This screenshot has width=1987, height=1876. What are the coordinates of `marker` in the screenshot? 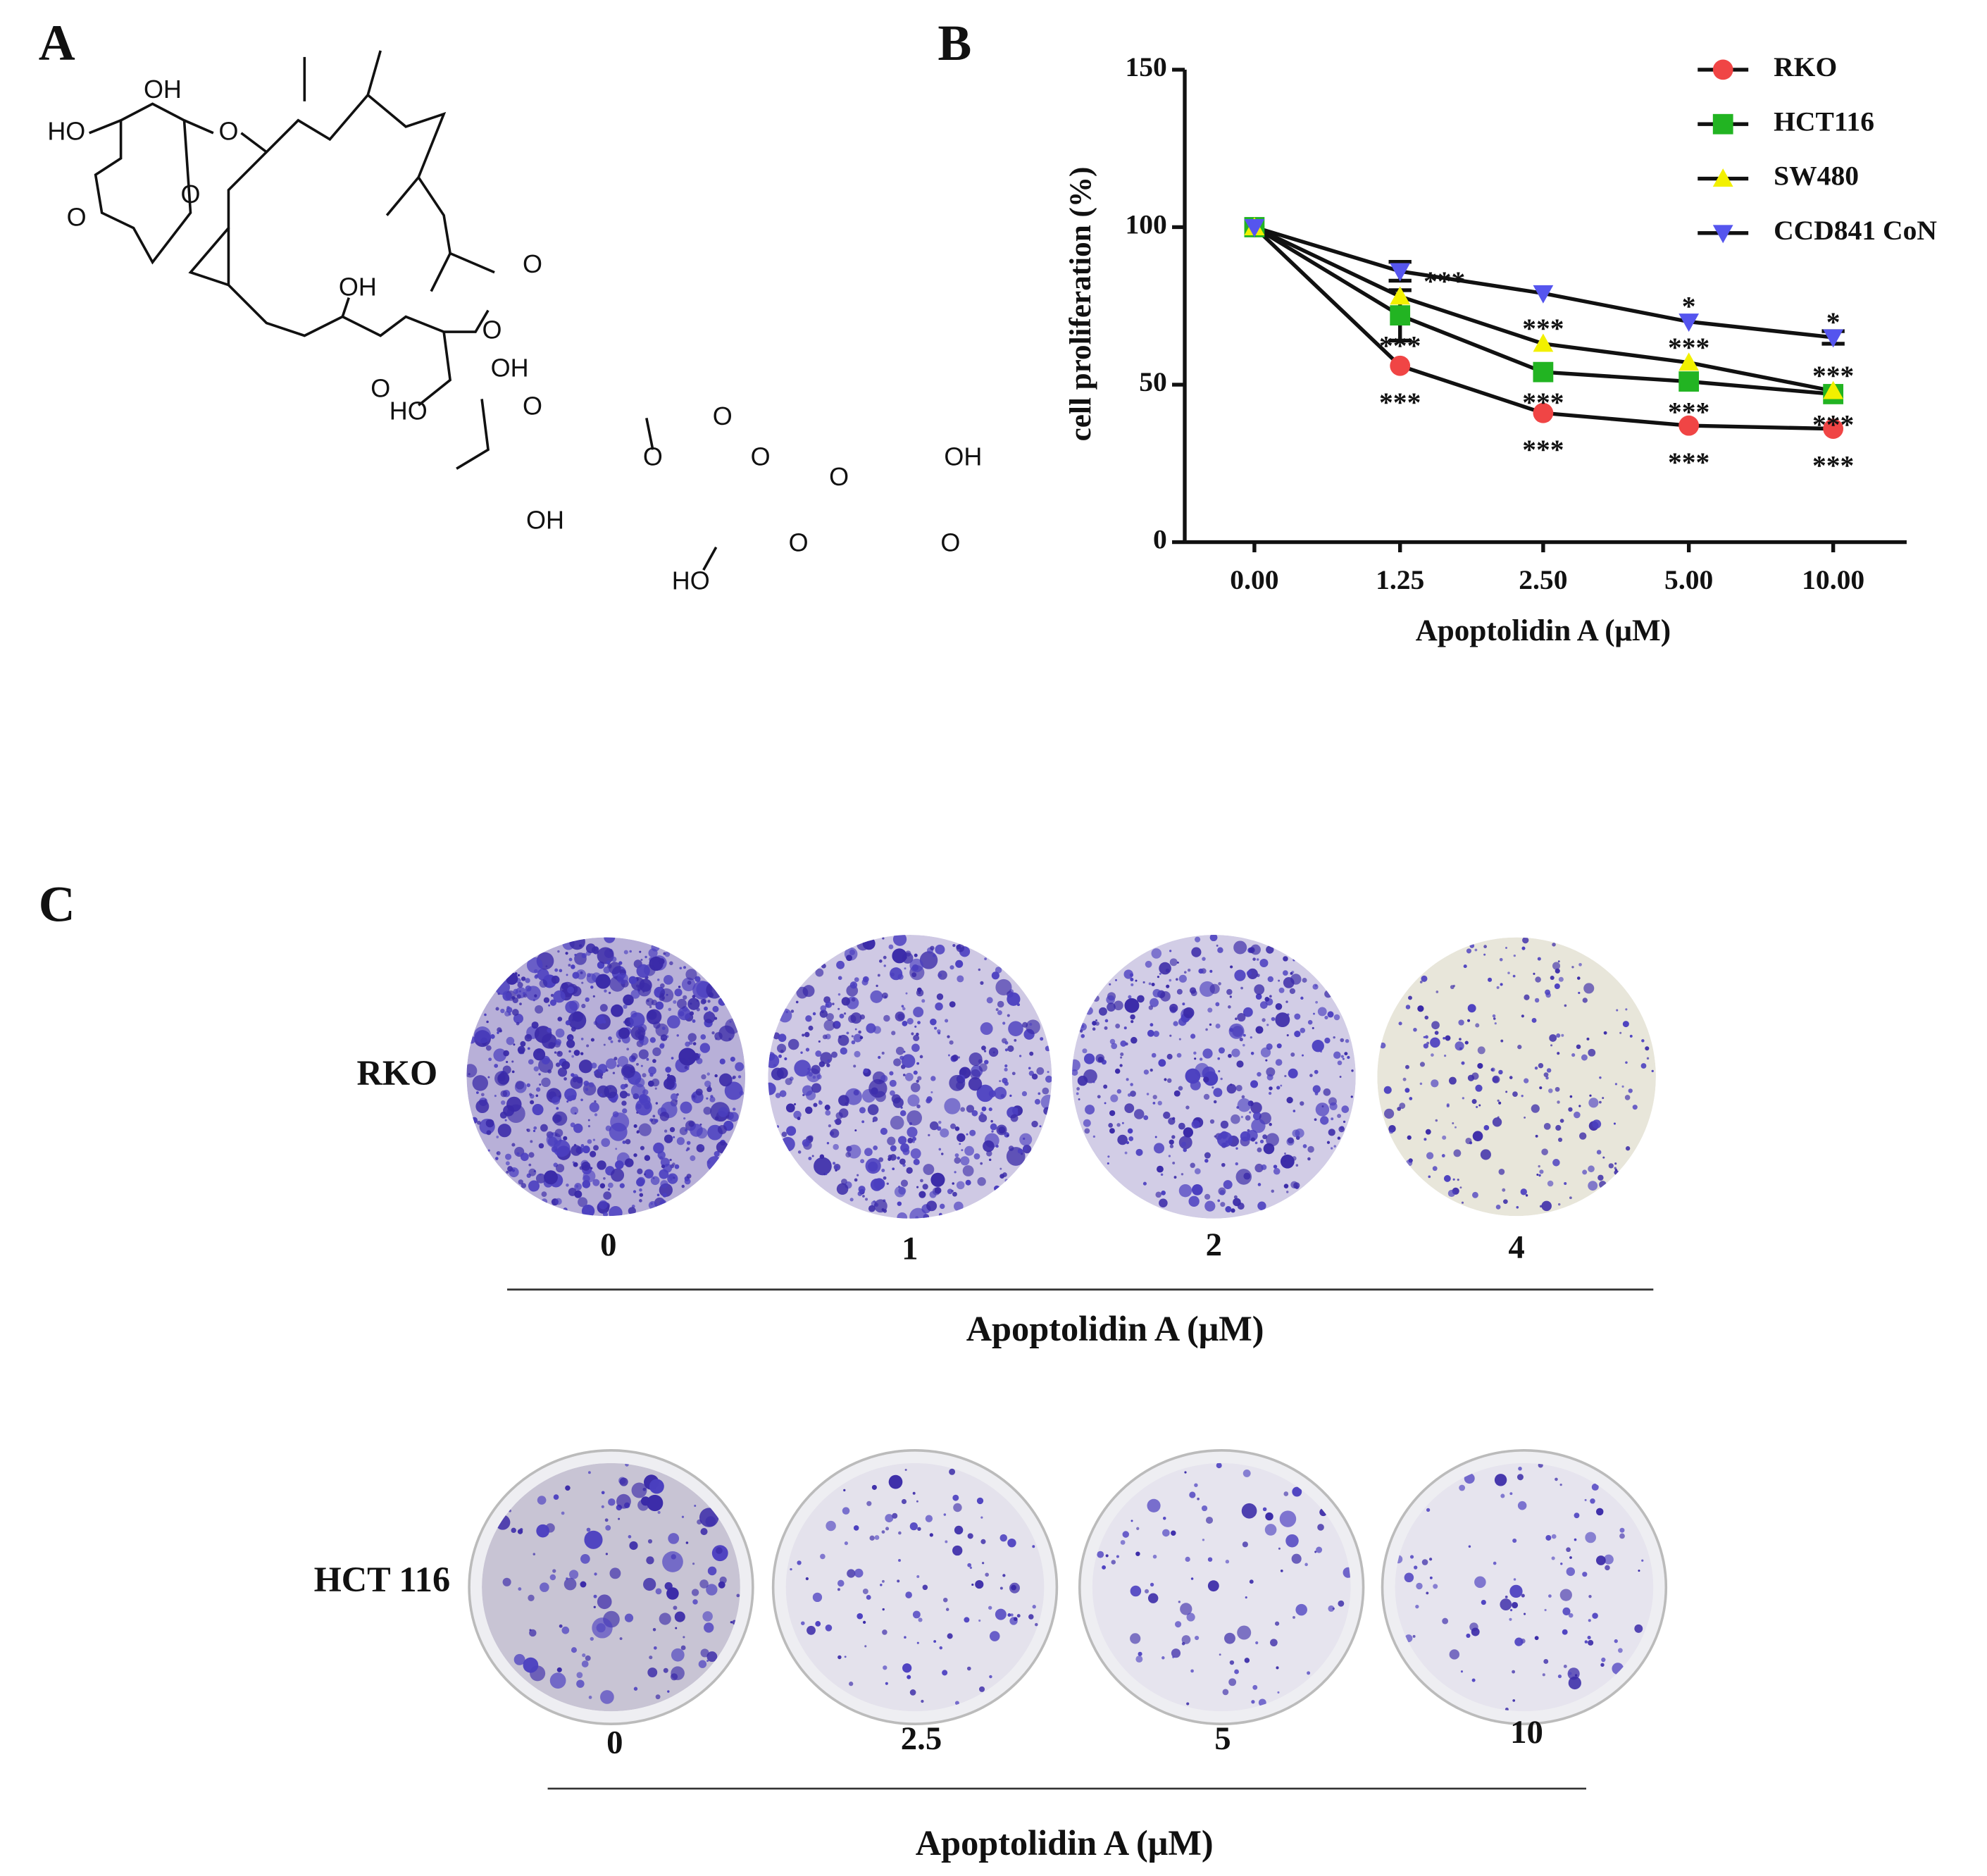 It's located at (1689, 425).